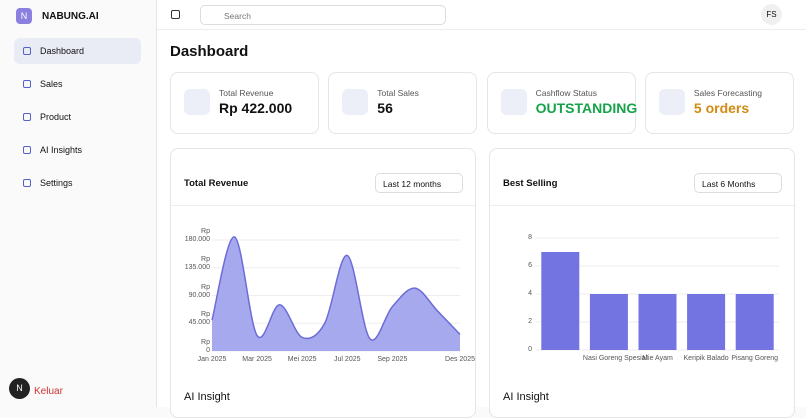 The width and height of the screenshot is (806, 418). Describe the element at coordinates (336, 288) in the screenshot. I see `line` at that location.